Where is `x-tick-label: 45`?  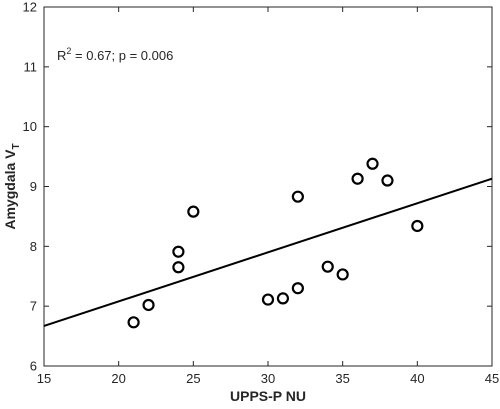 x-tick-label: 45 is located at coordinates (492, 378).